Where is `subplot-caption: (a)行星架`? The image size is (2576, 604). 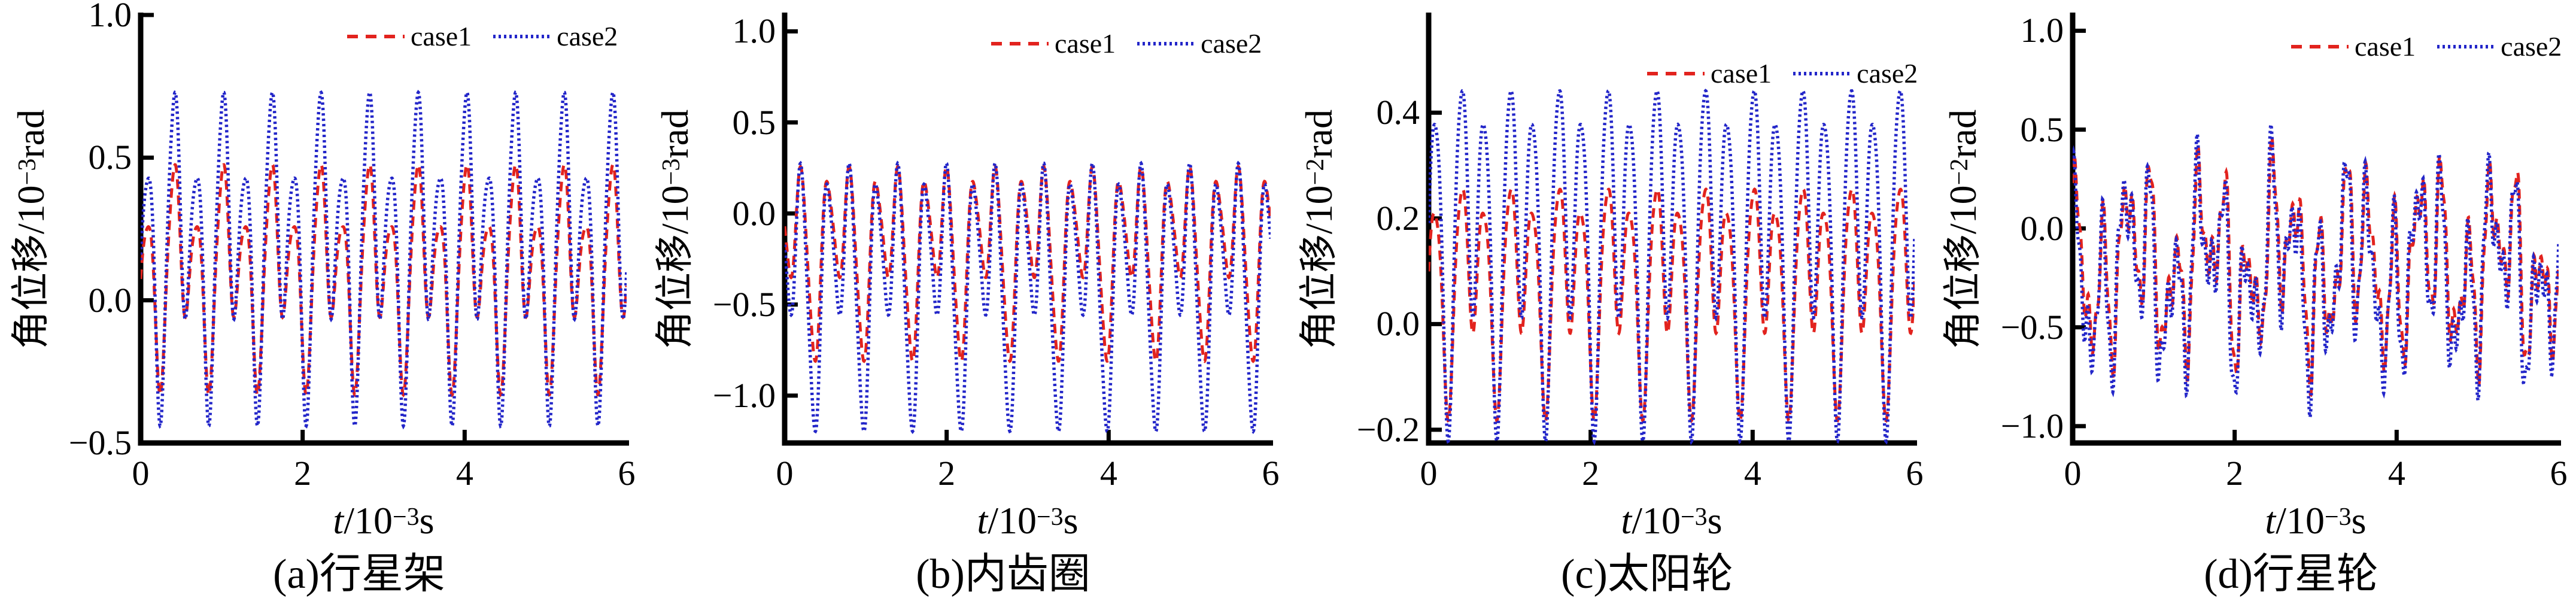
subplot-caption: (a)行星架 is located at coordinates (359, 574).